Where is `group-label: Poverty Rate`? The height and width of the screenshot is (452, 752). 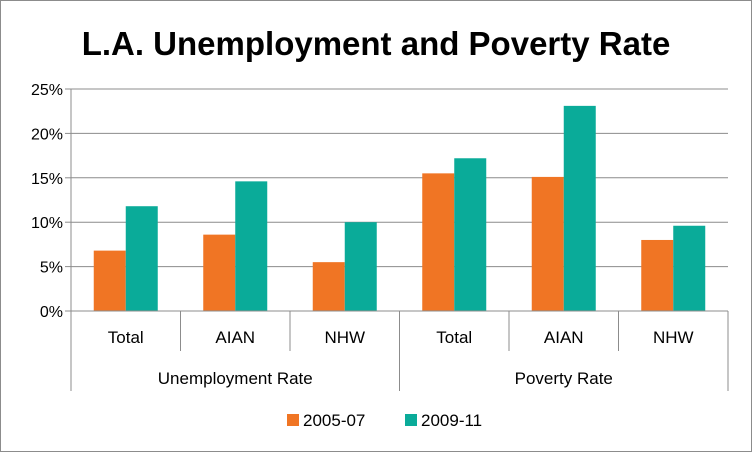
group-label: Poverty Rate is located at coordinates (564, 378).